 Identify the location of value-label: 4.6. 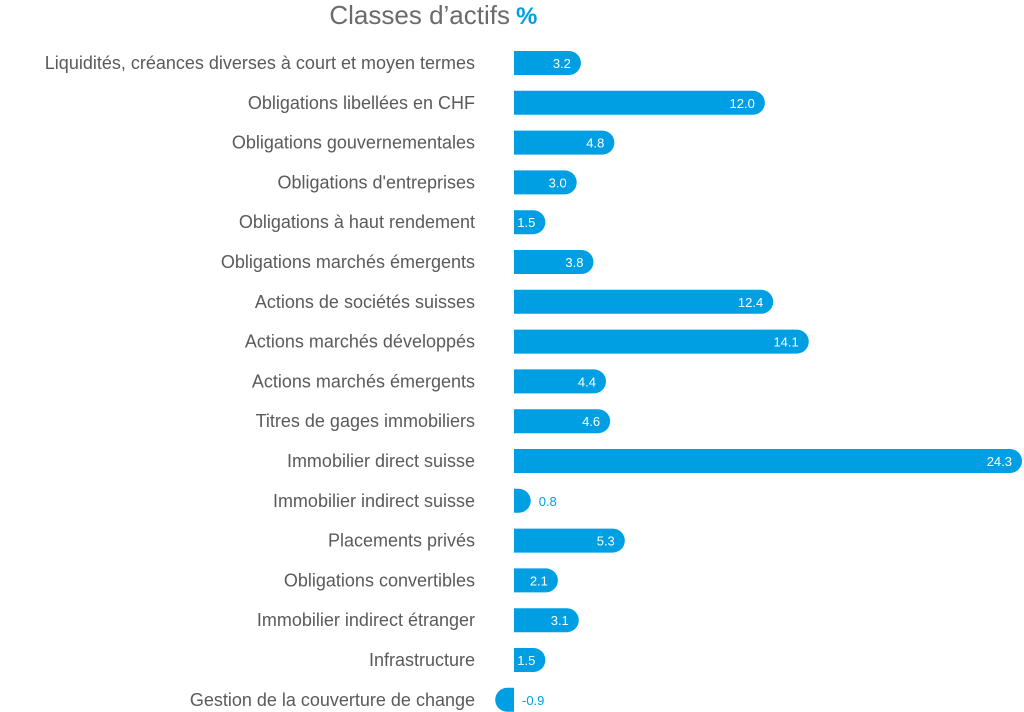
(591, 421).